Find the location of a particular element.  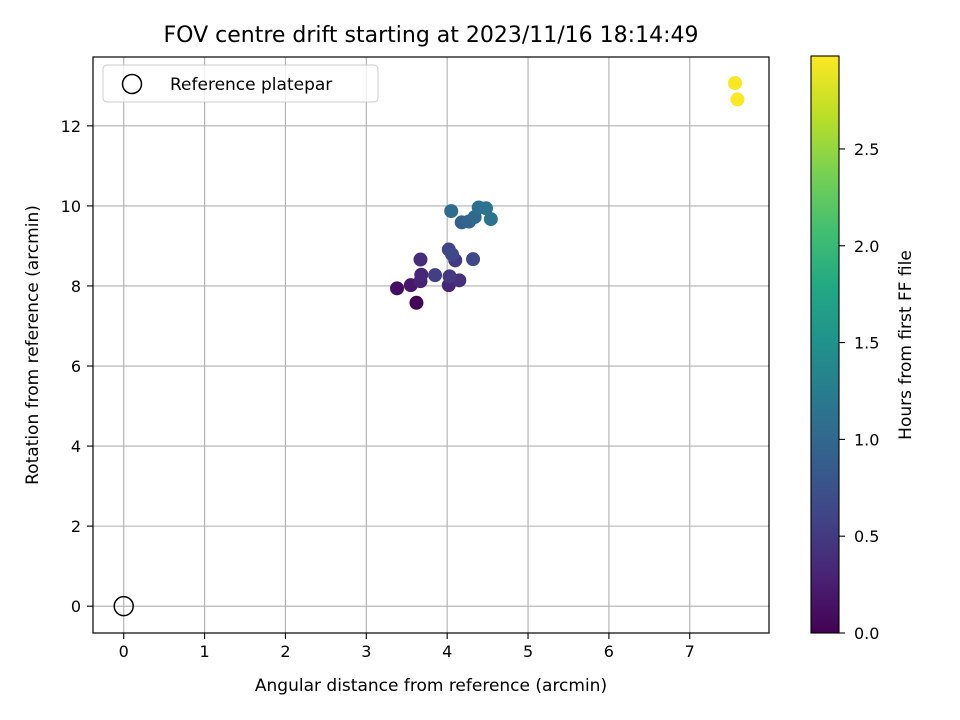

x-axis-label: Angular distance from reference (arcmin) is located at coordinates (431, 686).